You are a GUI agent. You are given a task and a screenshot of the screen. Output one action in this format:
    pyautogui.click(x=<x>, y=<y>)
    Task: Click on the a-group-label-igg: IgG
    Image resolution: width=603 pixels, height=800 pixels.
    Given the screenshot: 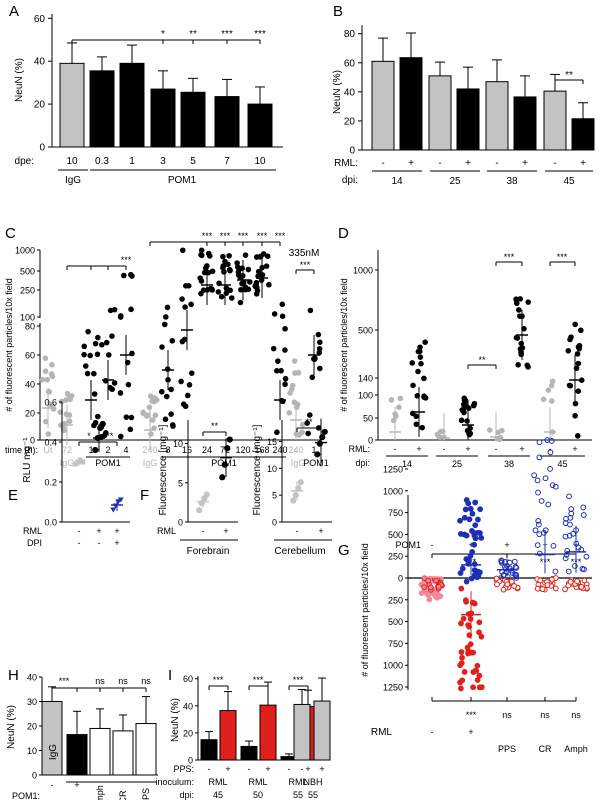 What is the action you would take?
    pyautogui.click(x=73, y=180)
    